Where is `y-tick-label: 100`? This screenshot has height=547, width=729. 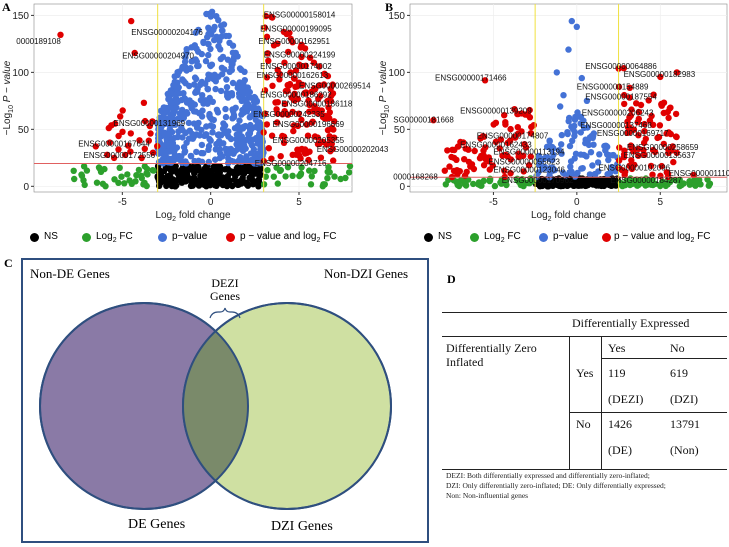 y-tick-label: 100 is located at coordinates (396, 73).